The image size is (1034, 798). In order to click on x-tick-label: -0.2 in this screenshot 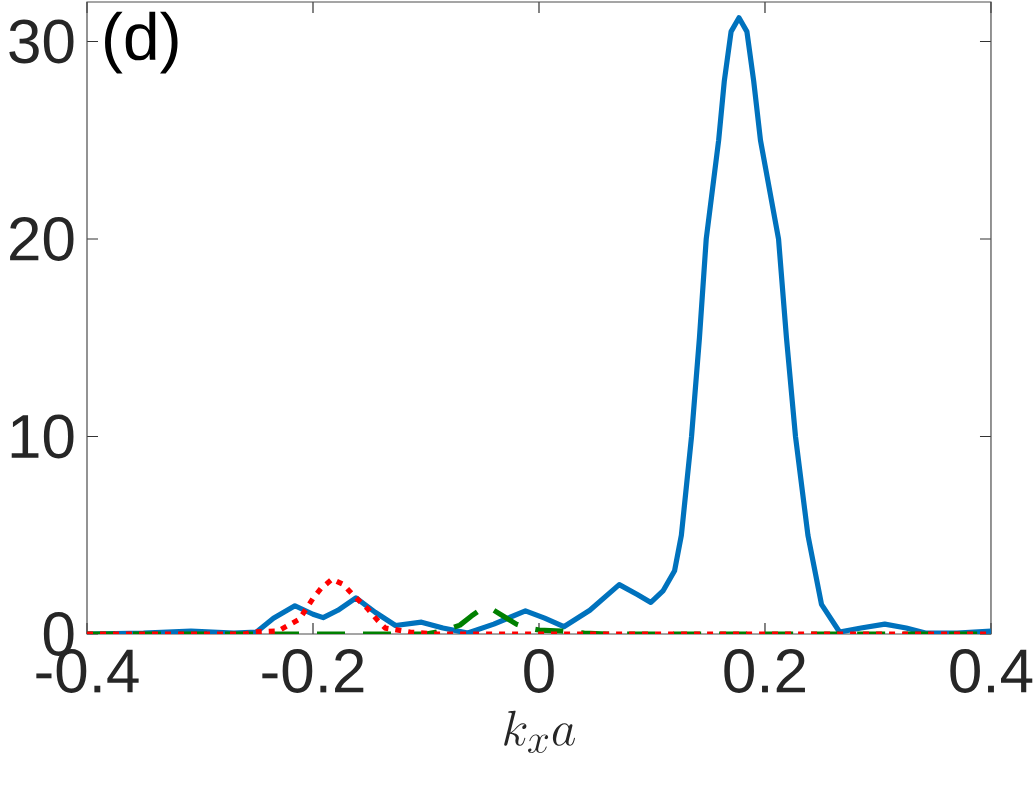, I will do `click(313, 671)`.